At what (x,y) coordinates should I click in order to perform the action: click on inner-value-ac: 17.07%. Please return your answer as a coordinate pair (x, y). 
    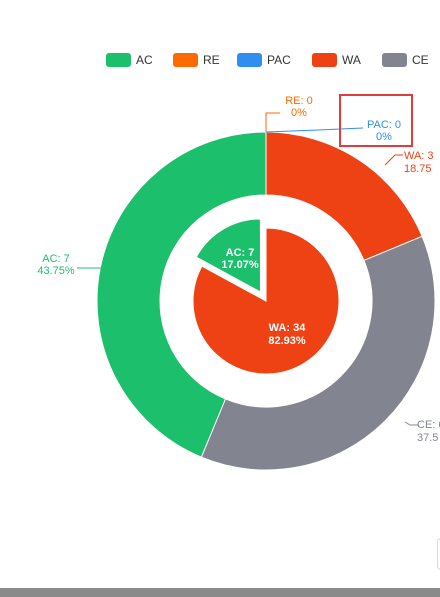
    Looking at the image, I should click on (240, 265).